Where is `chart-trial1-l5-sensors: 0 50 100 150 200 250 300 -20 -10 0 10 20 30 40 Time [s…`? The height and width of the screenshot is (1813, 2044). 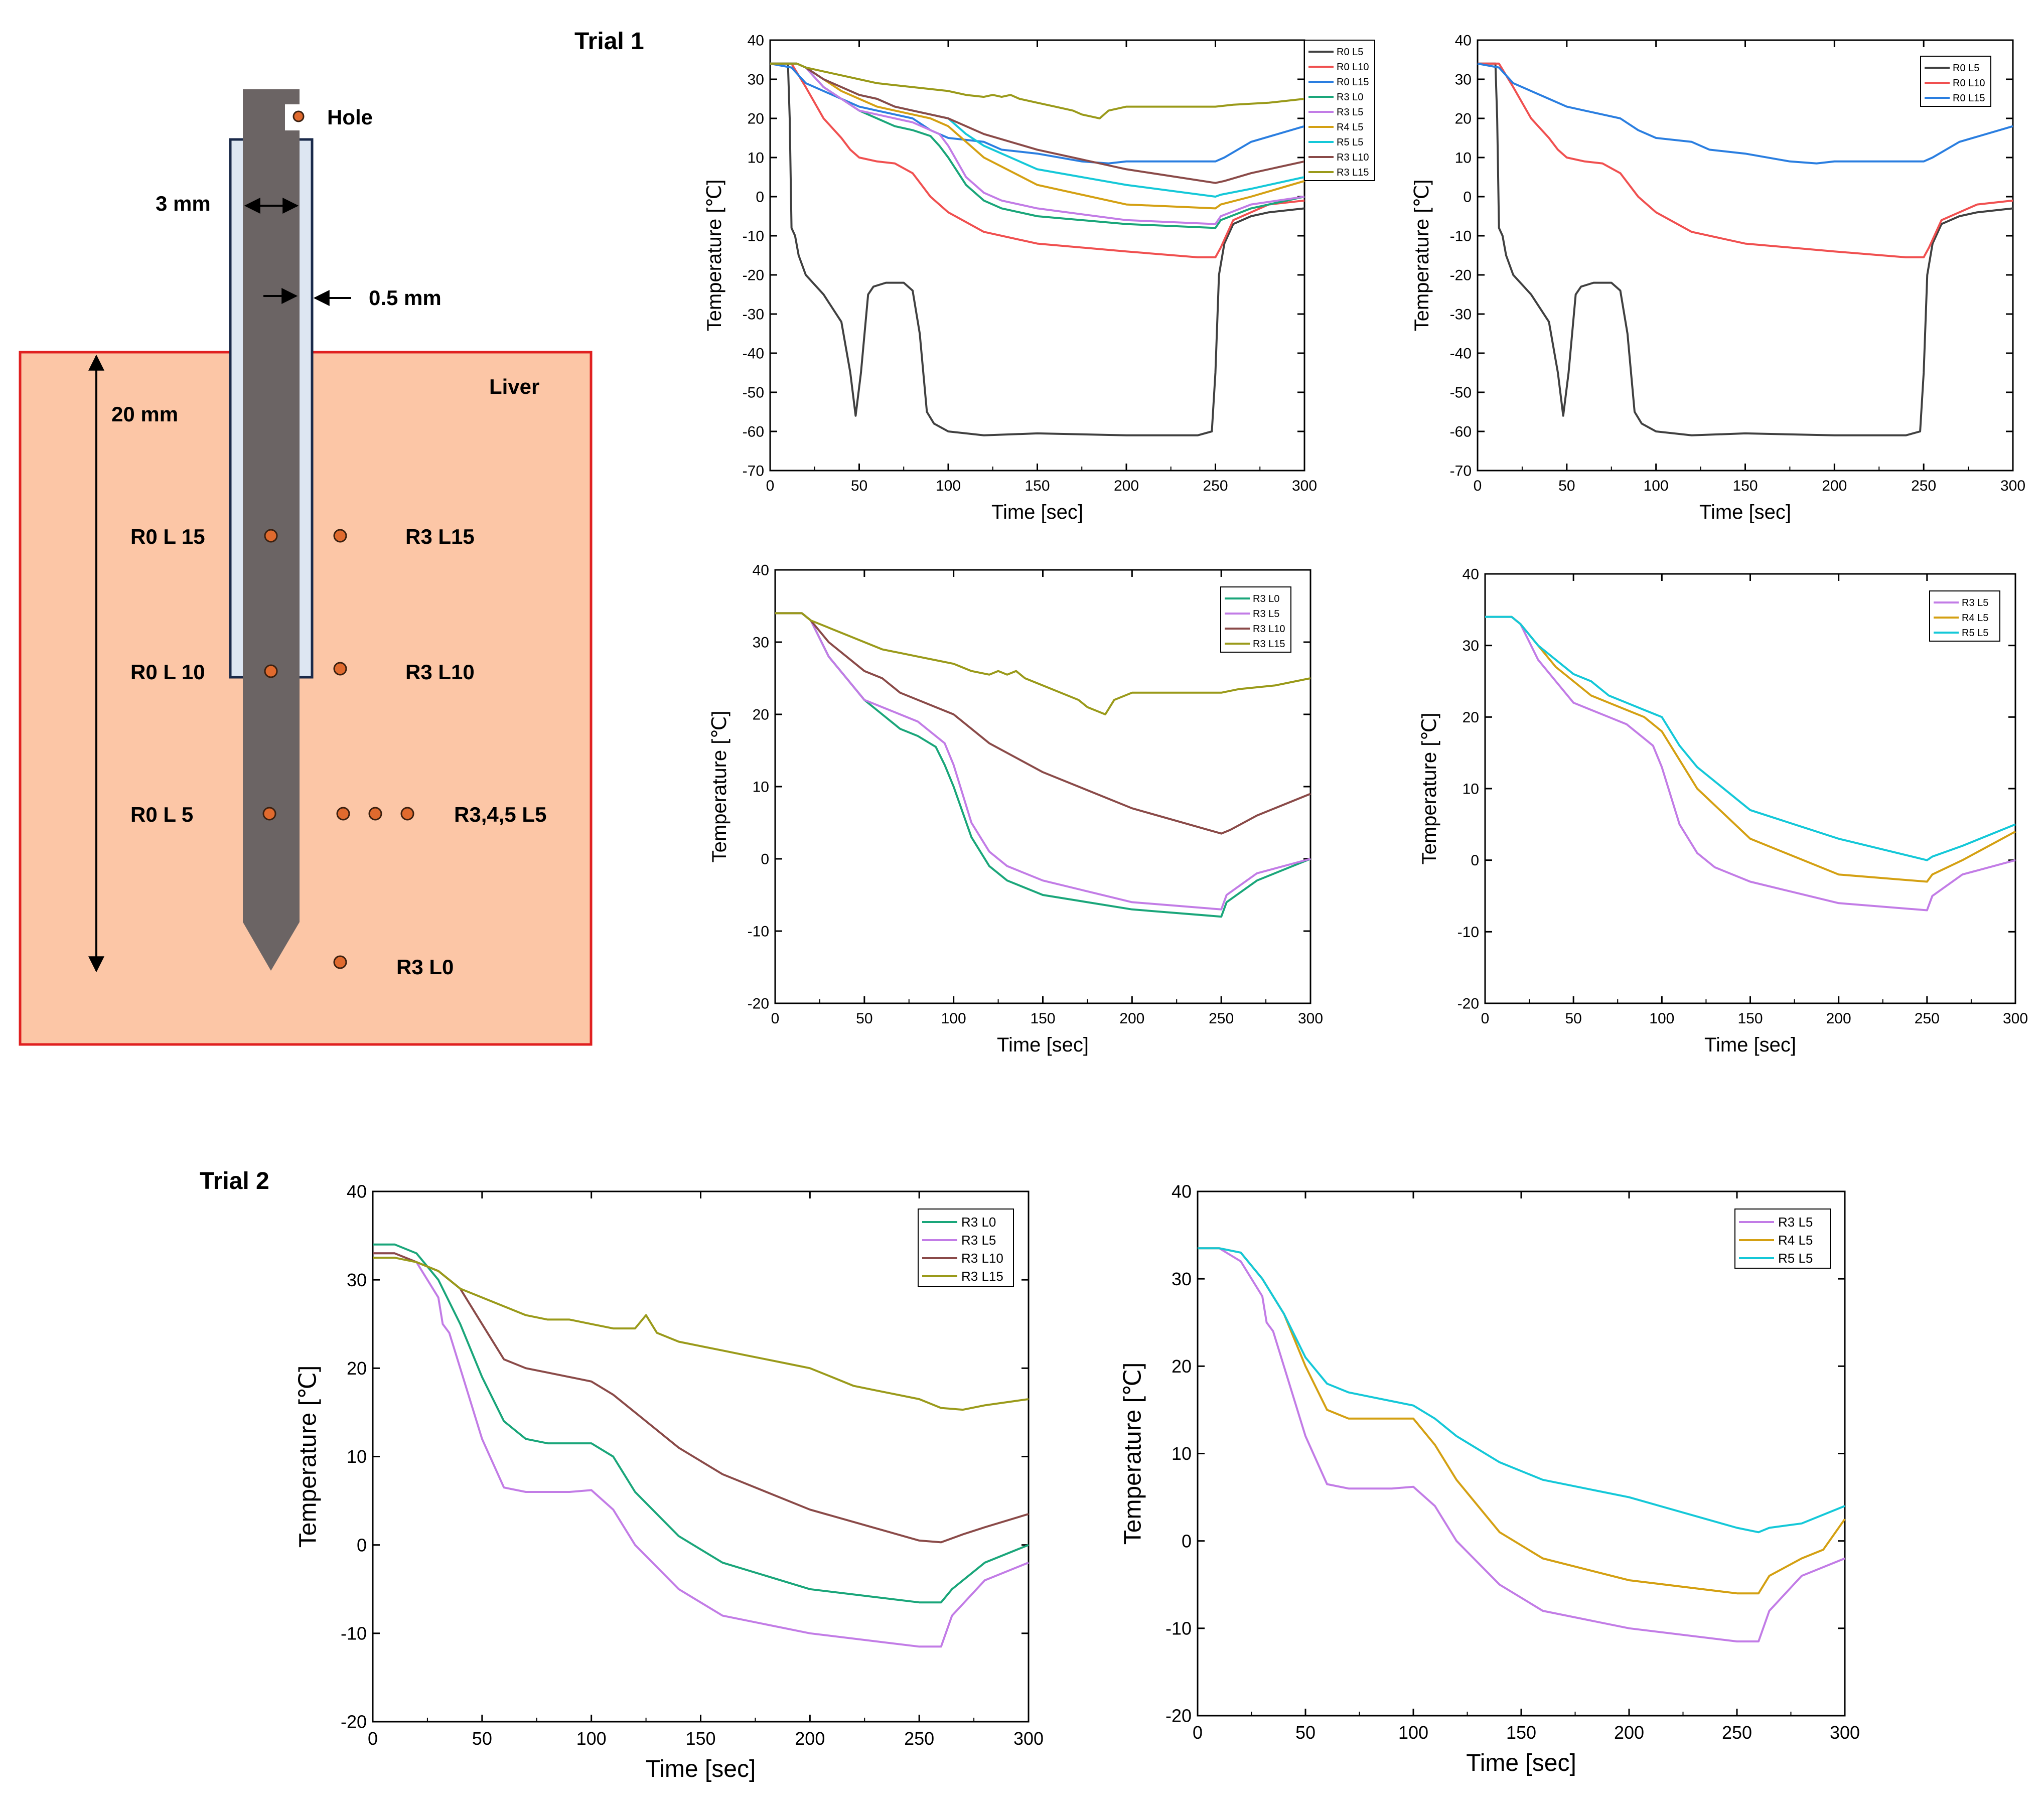
chart-trial1-l5-sensors: 0 50 100 150 200 250 300 -20 -10 0 10 20 30 40 Time [s… is located at coordinates (1723, 811).